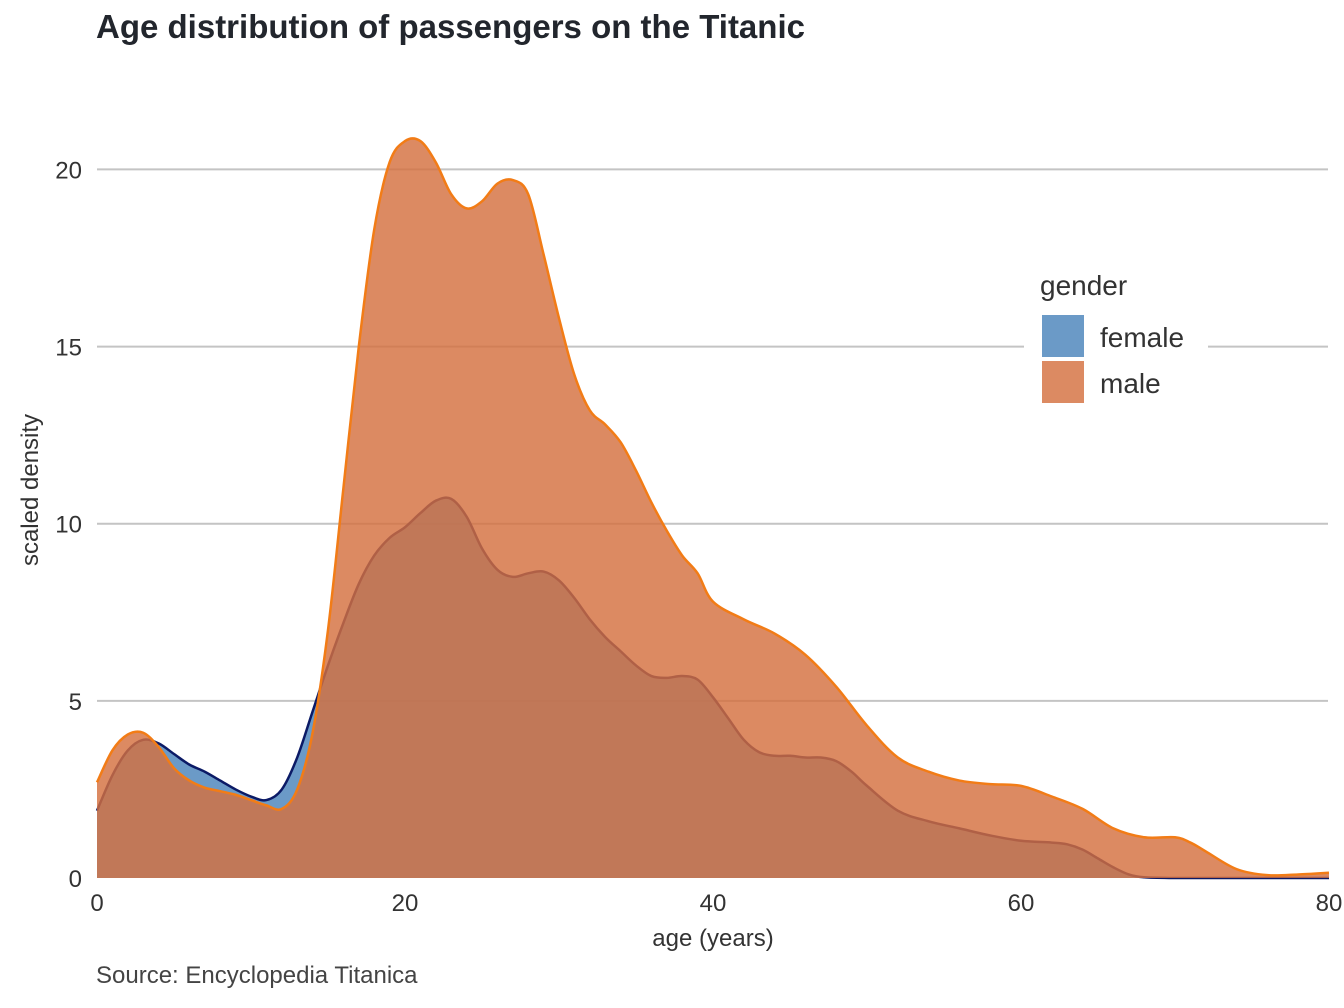  I want to click on legend-swatch-female, so click(1063, 336).